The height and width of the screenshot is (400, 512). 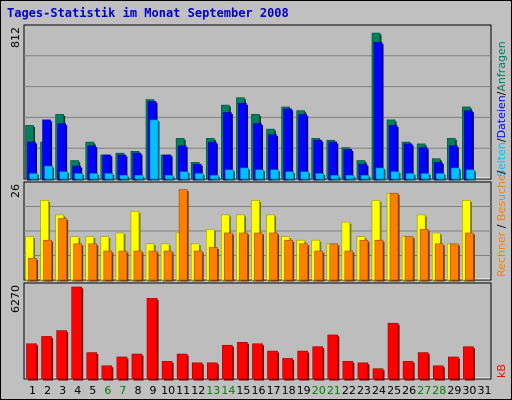 I want to click on x-tick-label: 1, so click(x=32, y=390).